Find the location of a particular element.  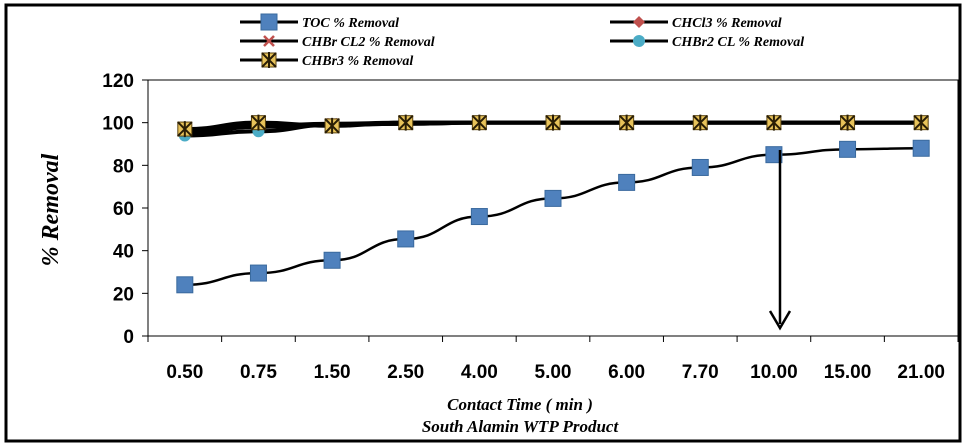

legend-item: CHBr3 % Removal is located at coordinates (326, 60).